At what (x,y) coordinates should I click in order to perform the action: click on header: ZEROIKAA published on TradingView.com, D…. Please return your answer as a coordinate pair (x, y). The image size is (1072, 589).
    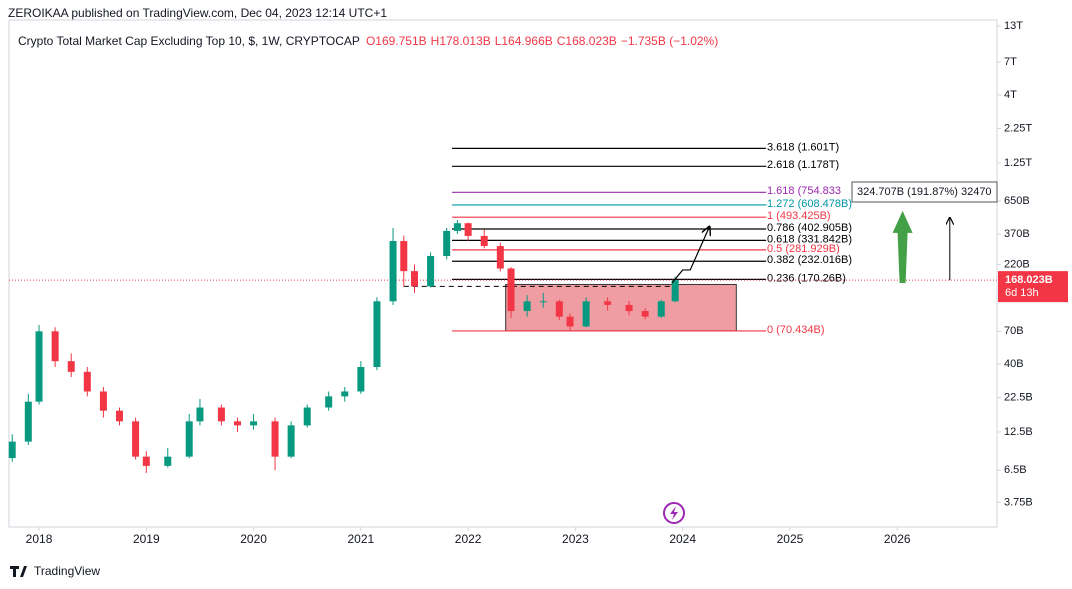
    Looking at the image, I should click on (197, 13).